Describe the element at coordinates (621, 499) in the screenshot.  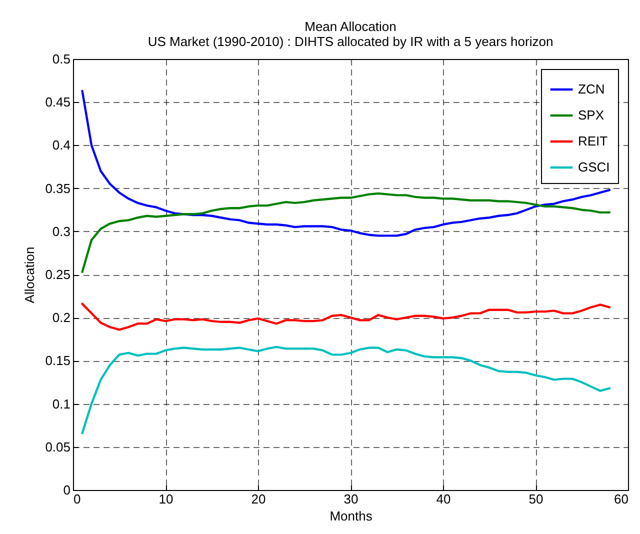
I see `x-tick-label: 60` at that location.